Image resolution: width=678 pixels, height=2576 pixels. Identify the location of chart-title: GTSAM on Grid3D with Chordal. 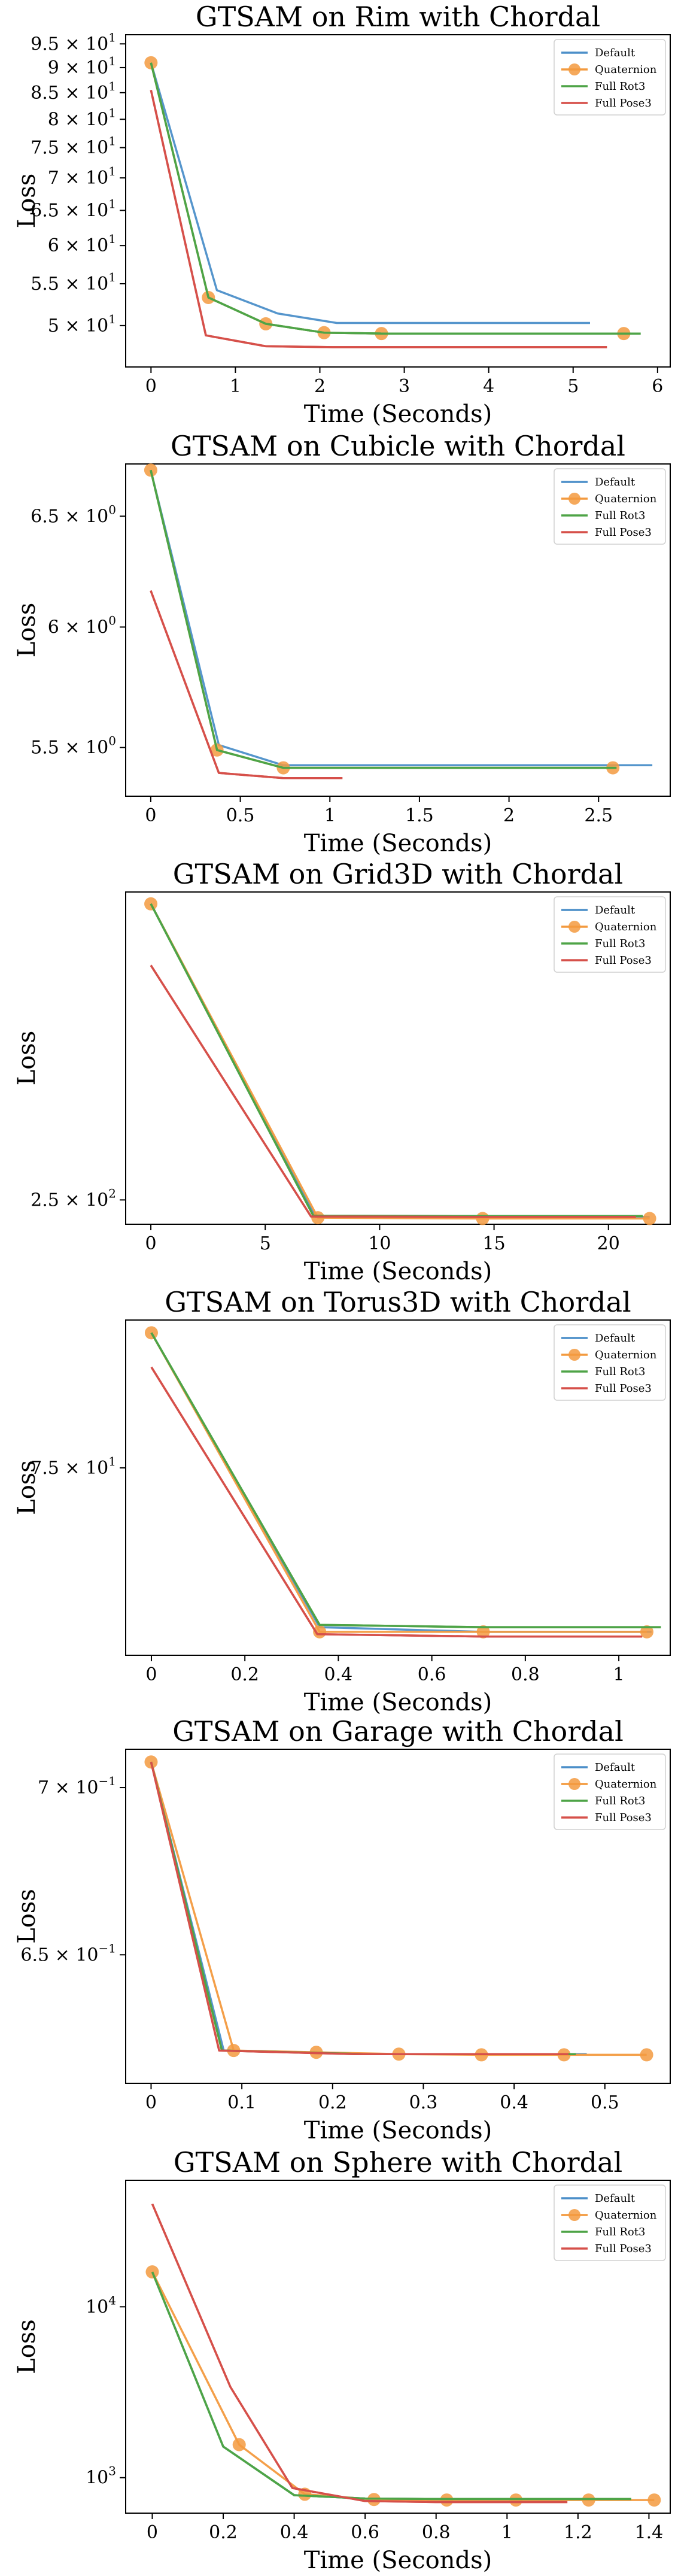
(398, 874).